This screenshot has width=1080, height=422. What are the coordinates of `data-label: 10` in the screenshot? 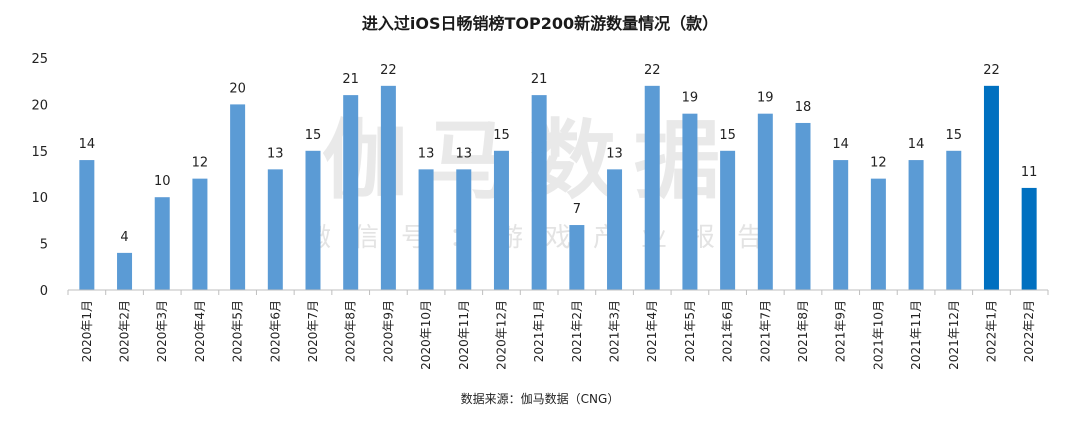 It's located at (162, 181).